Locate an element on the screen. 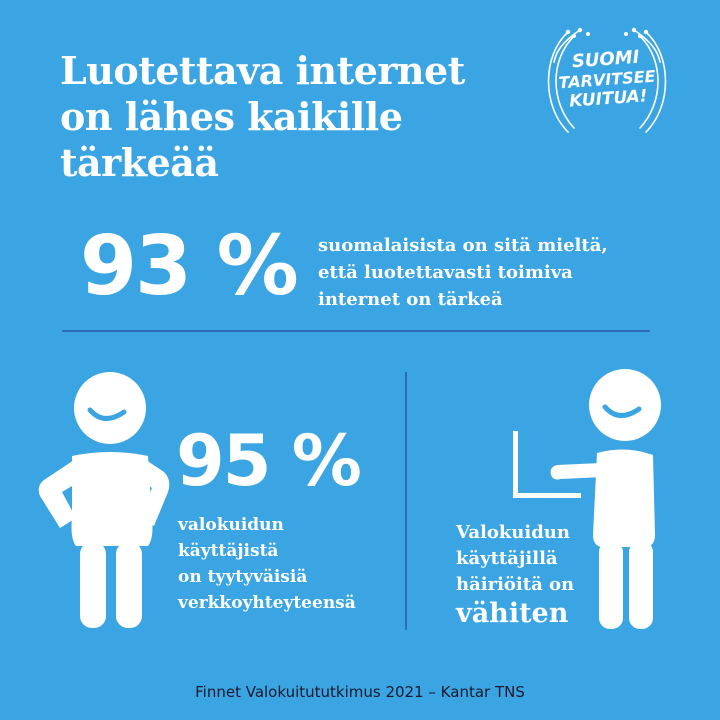 The image size is (720, 720). vertical-divider is located at coordinates (406, 501).